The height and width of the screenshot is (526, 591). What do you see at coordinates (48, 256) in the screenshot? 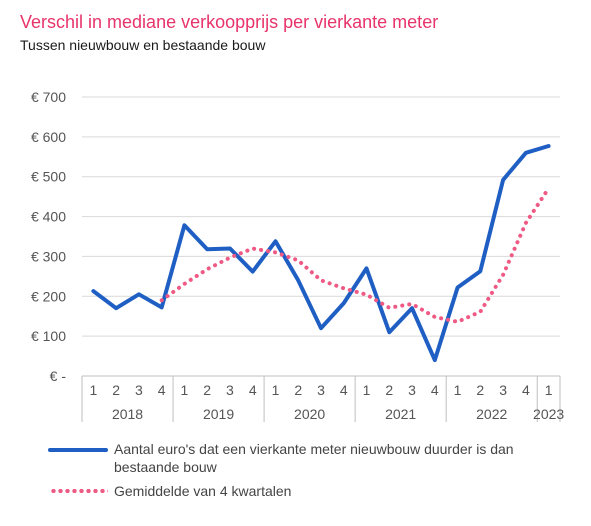
I see `y-tick-label: € 300` at bounding box center [48, 256].